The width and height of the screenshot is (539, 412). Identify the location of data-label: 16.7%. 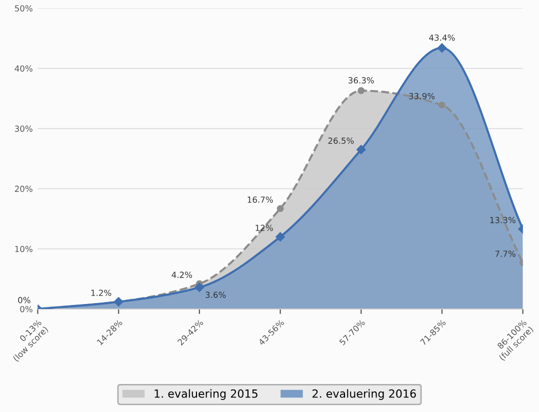
(260, 199).